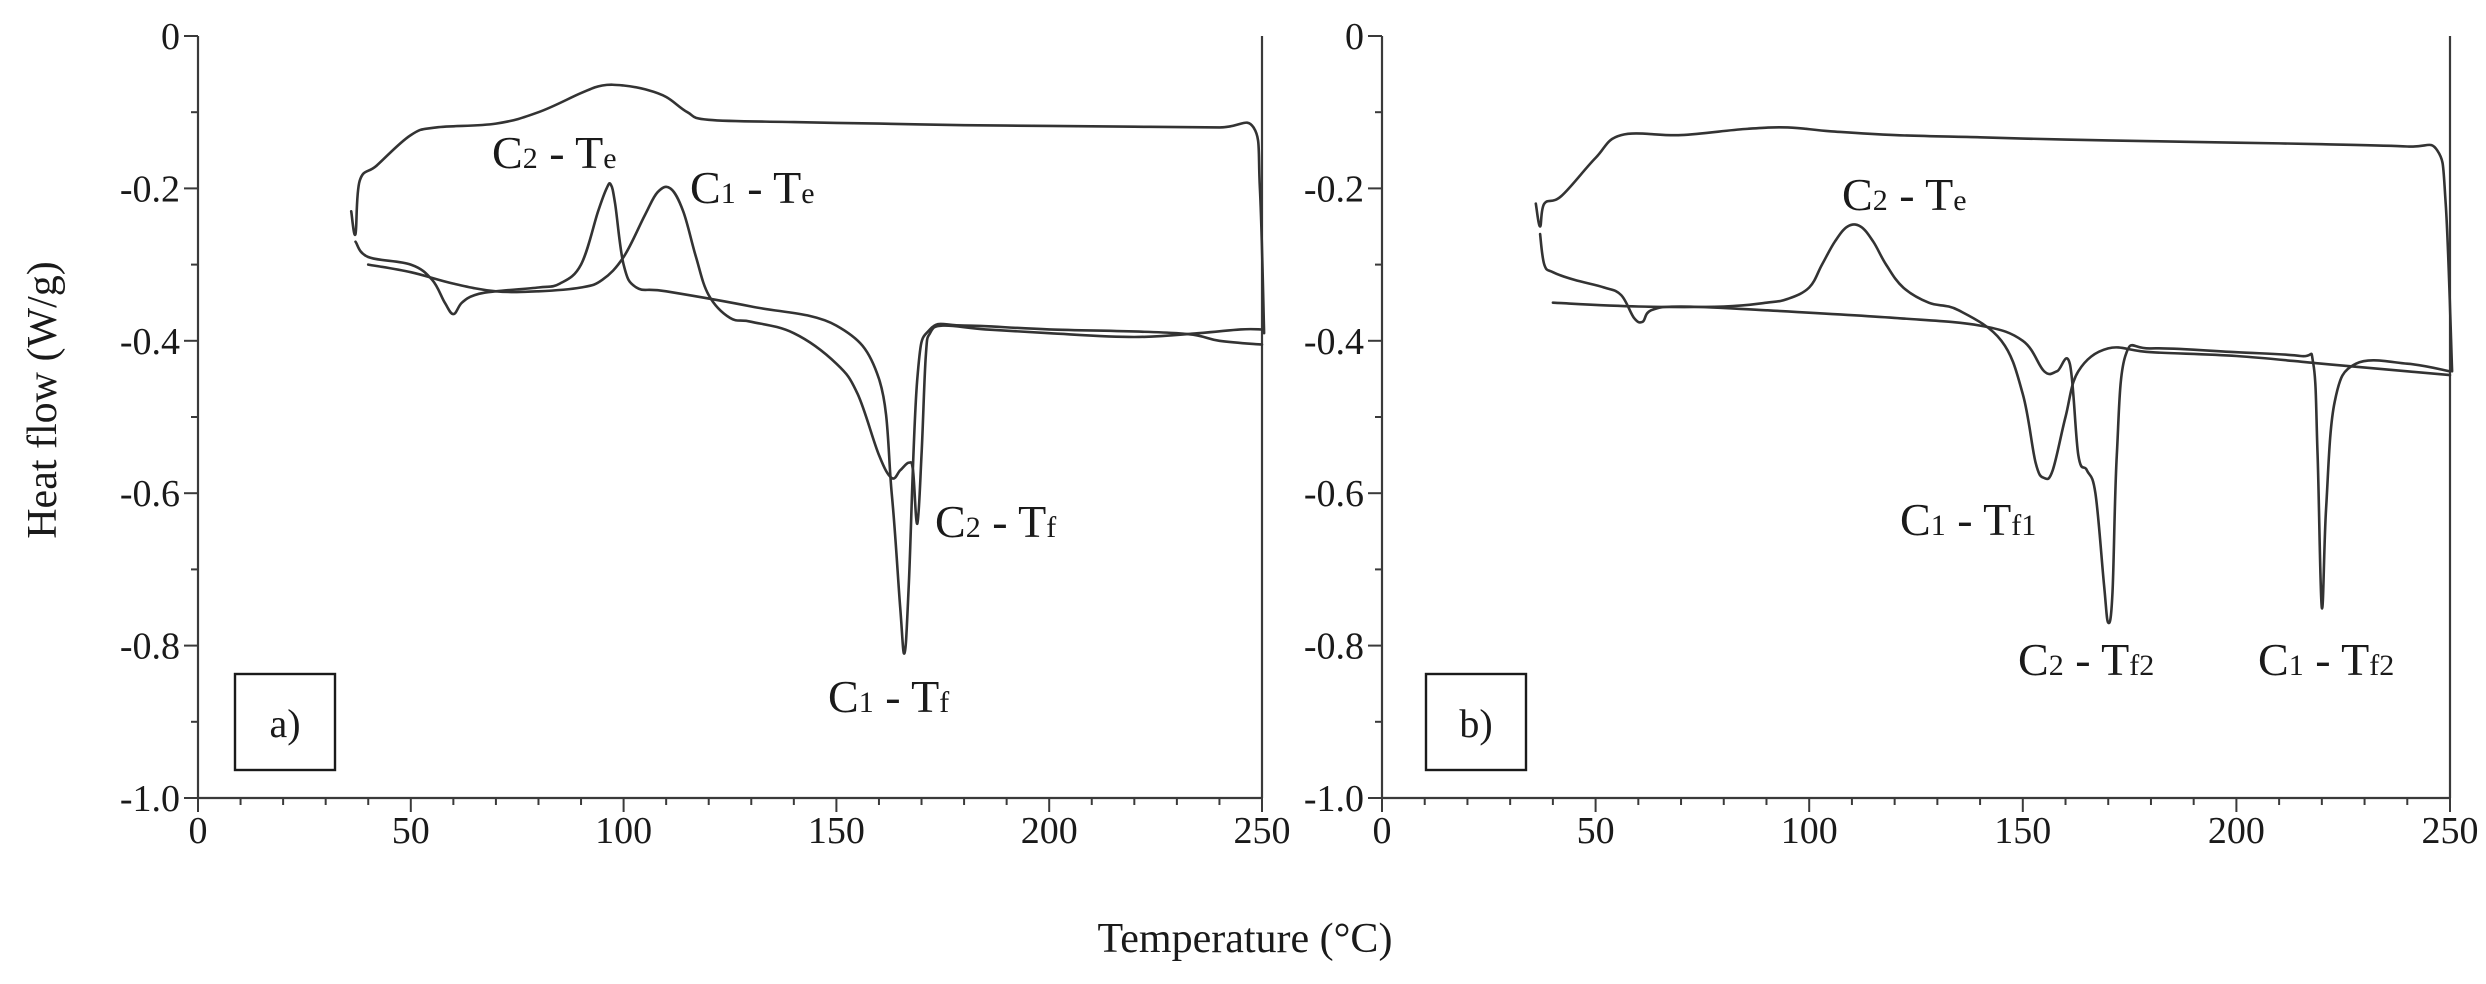  I want to click on x-axis-label: Temperature (°C), so click(1245, 939).